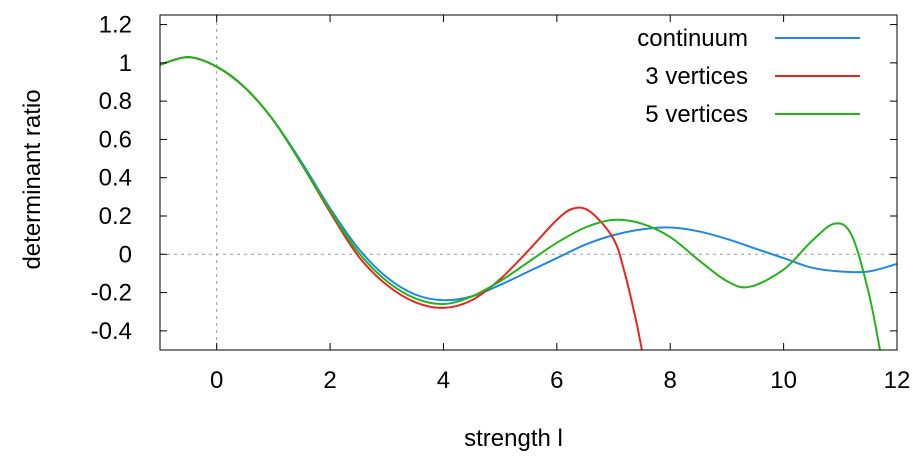 Image resolution: width=915 pixels, height=461 pixels. Describe the element at coordinates (513, 438) in the screenshot. I see `x-axis-title: strength l` at that location.